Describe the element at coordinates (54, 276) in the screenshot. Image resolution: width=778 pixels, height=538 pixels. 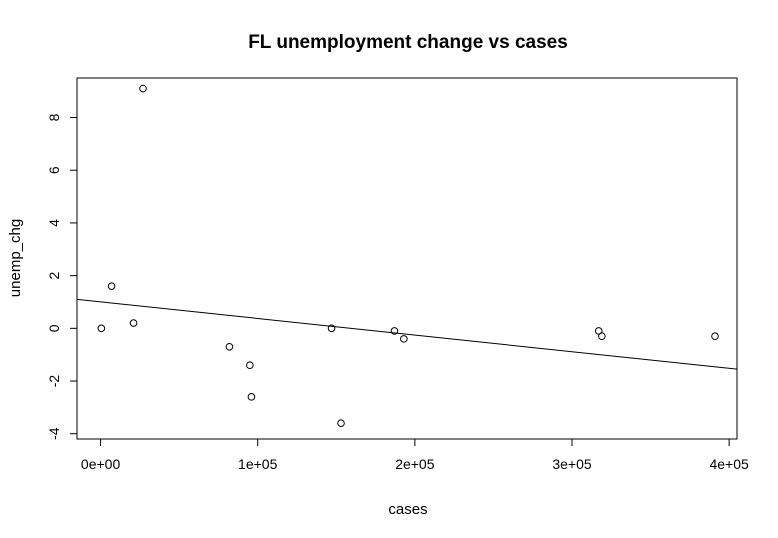
I see `y-tick-label: 2` at that location.